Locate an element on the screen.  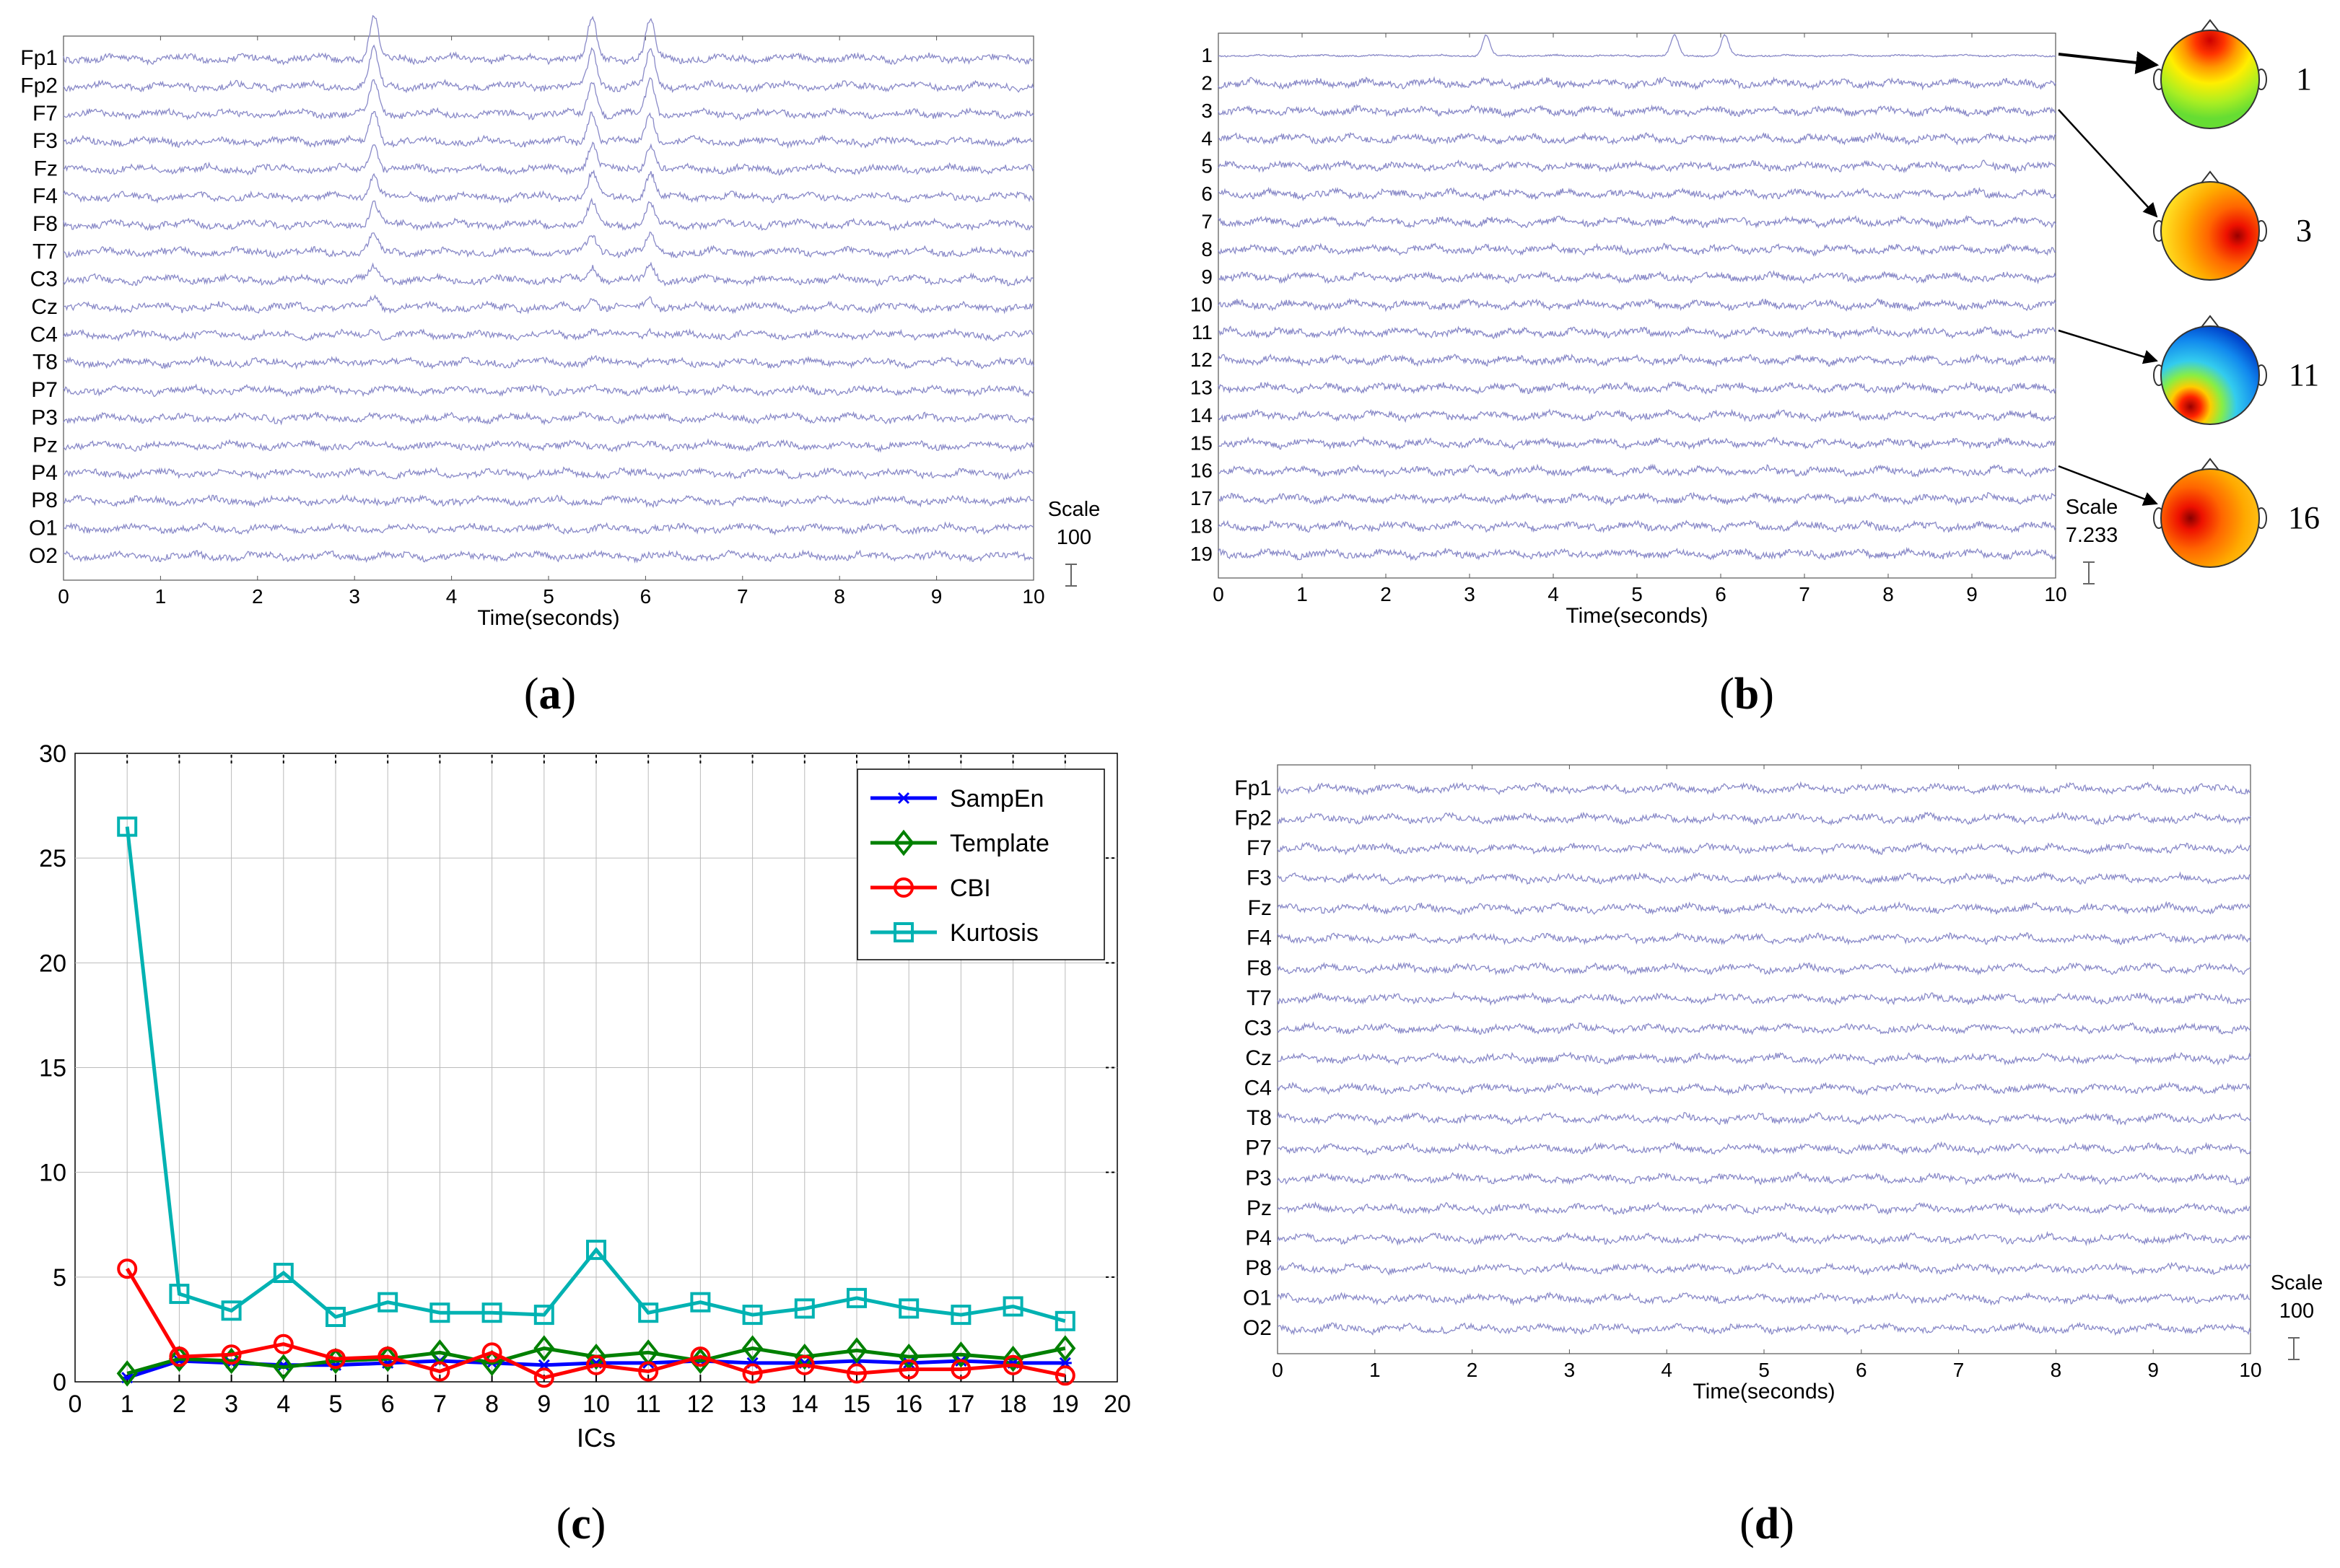
y-tick-label: 30 is located at coordinates (52, 754).